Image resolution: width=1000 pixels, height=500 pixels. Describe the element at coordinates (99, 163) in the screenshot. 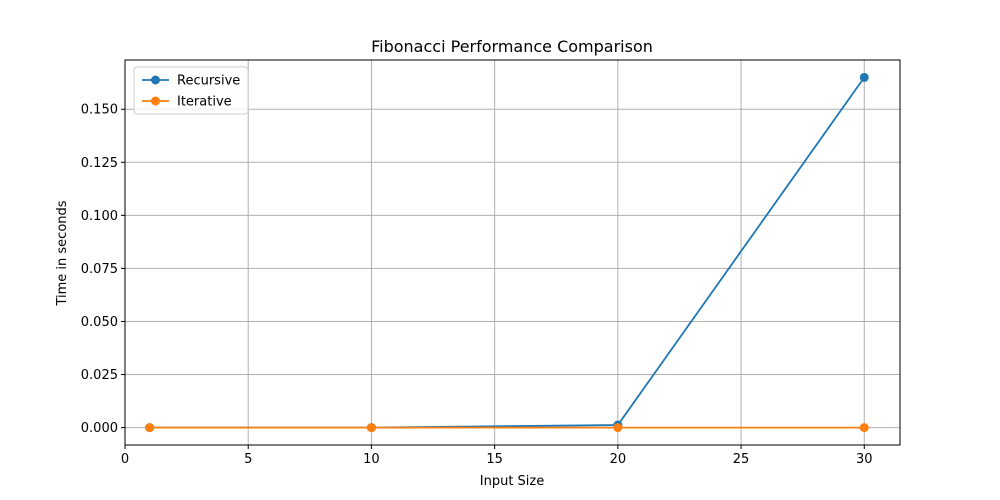

I see `y-tick-label: 0.125` at that location.